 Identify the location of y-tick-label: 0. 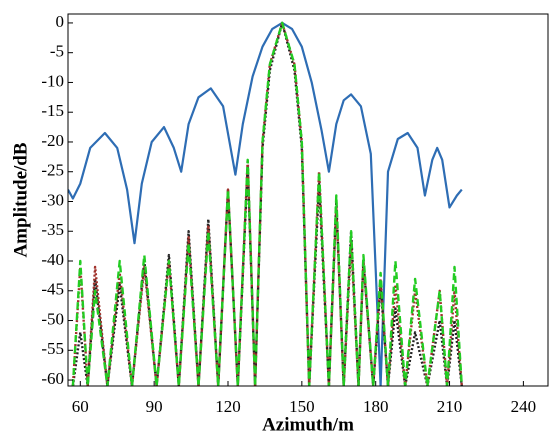
(60, 21).